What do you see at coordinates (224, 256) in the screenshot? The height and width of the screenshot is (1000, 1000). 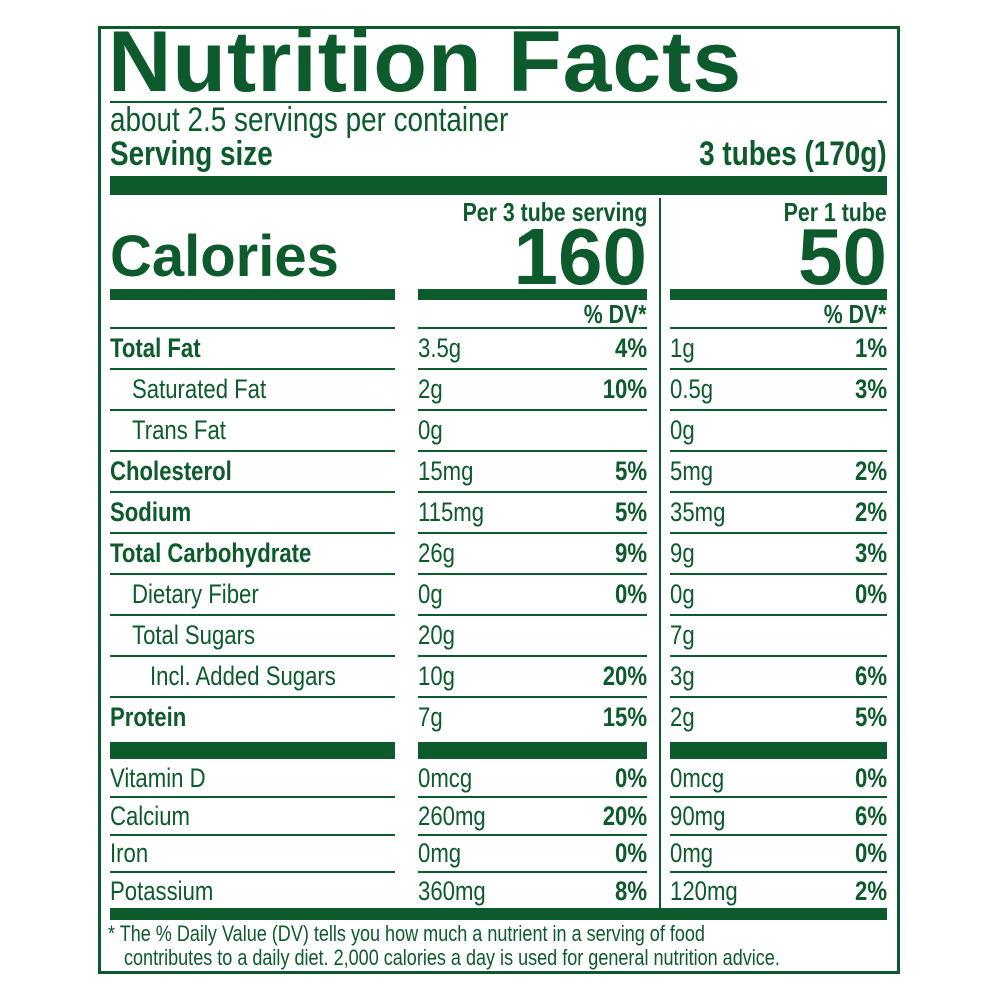 I see `calories-label: Calories` at bounding box center [224, 256].